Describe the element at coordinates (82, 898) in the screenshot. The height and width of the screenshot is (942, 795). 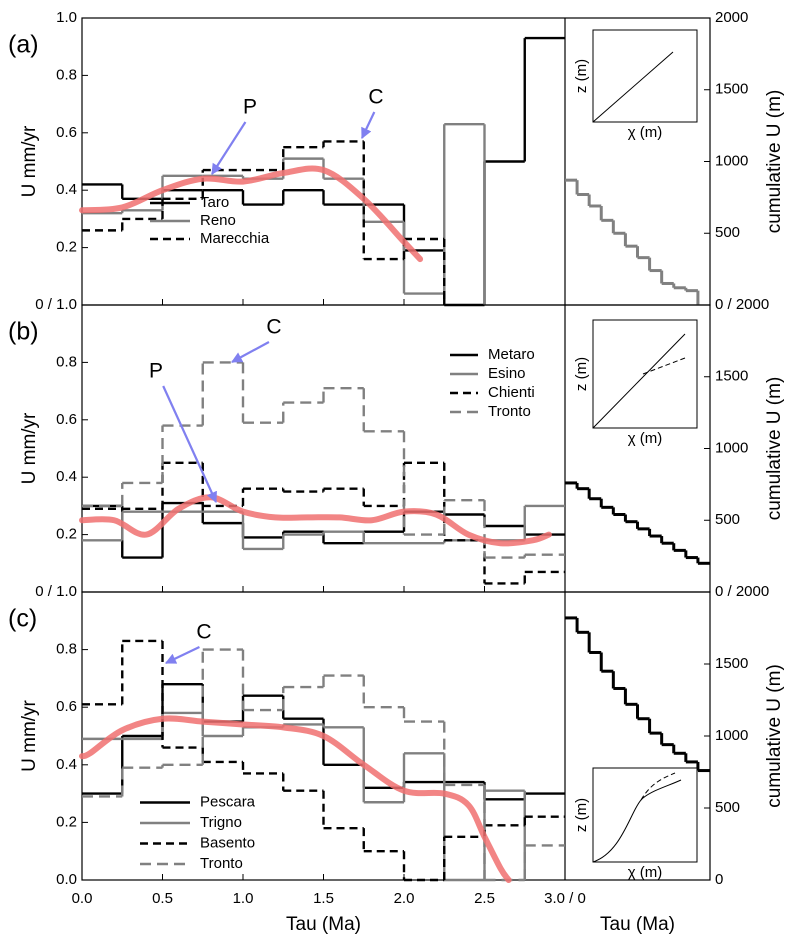
I see `x-tick-label: 0.0` at that location.